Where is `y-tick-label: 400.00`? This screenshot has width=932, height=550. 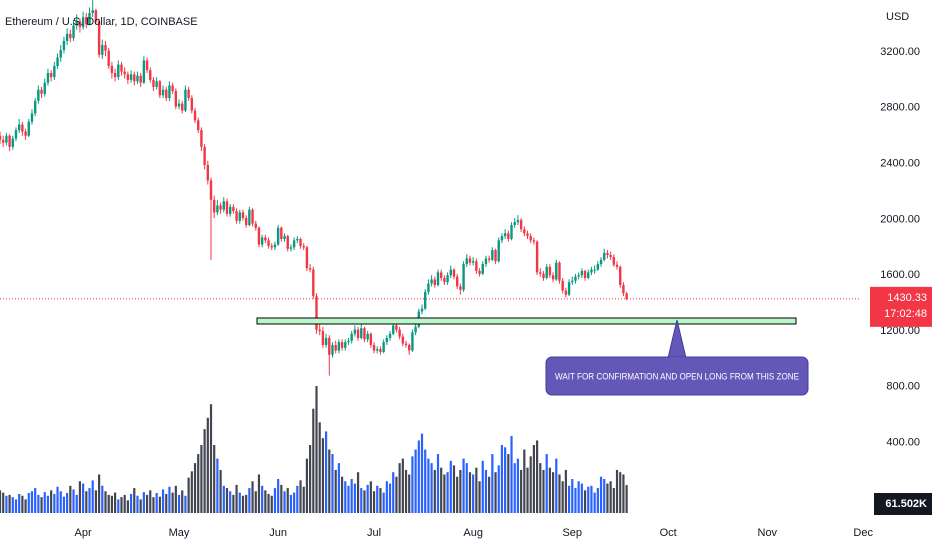 y-tick-label: 400.00 is located at coordinates (903, 442).